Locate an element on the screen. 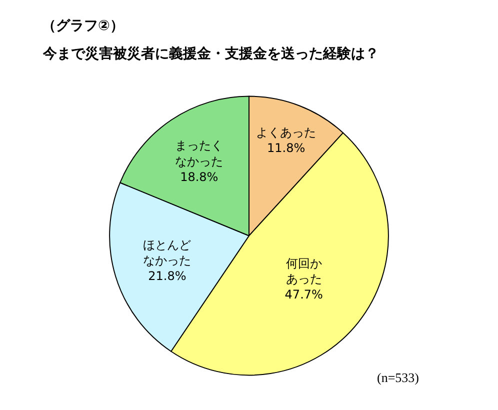  data-label: 21.8% is located at coordinates (167, 276).